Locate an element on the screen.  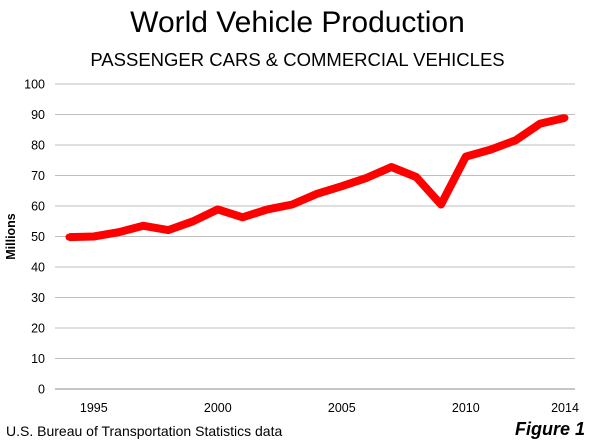
x-tick-label: 2005 is located at coordinates (342, 408).